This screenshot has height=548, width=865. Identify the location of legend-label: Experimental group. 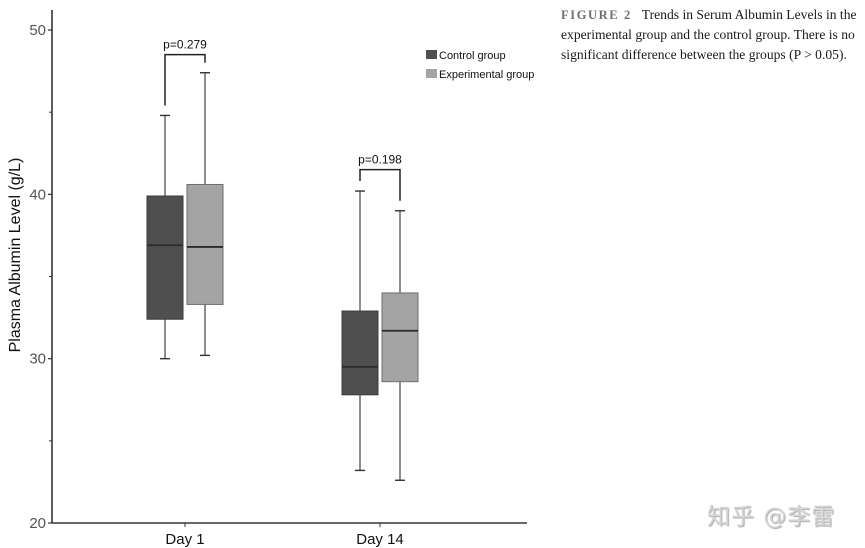
(486, 75).